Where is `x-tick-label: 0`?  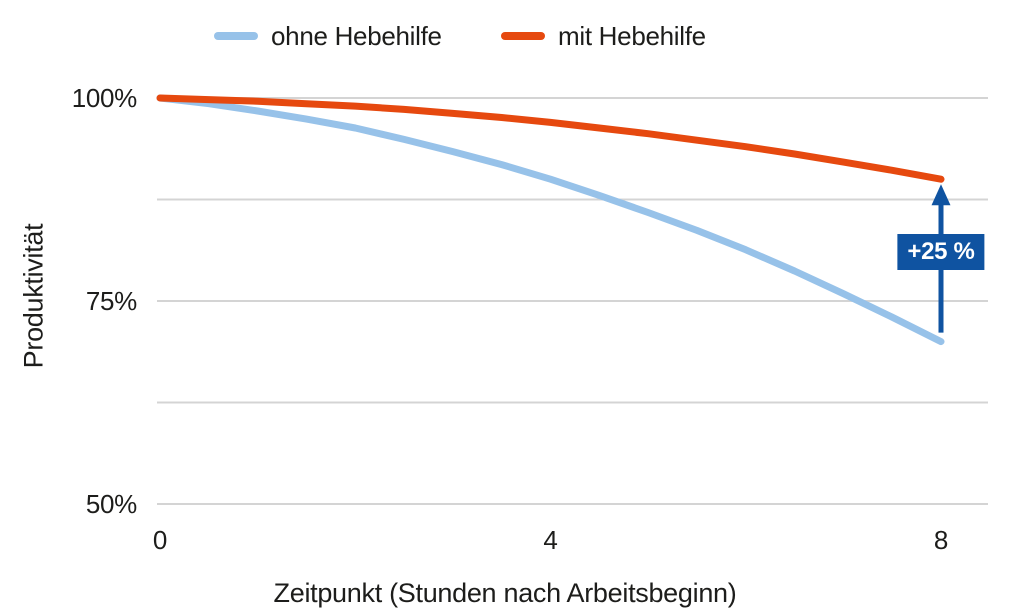
x-tick-label: 0 is located at coordinates (160, 540).